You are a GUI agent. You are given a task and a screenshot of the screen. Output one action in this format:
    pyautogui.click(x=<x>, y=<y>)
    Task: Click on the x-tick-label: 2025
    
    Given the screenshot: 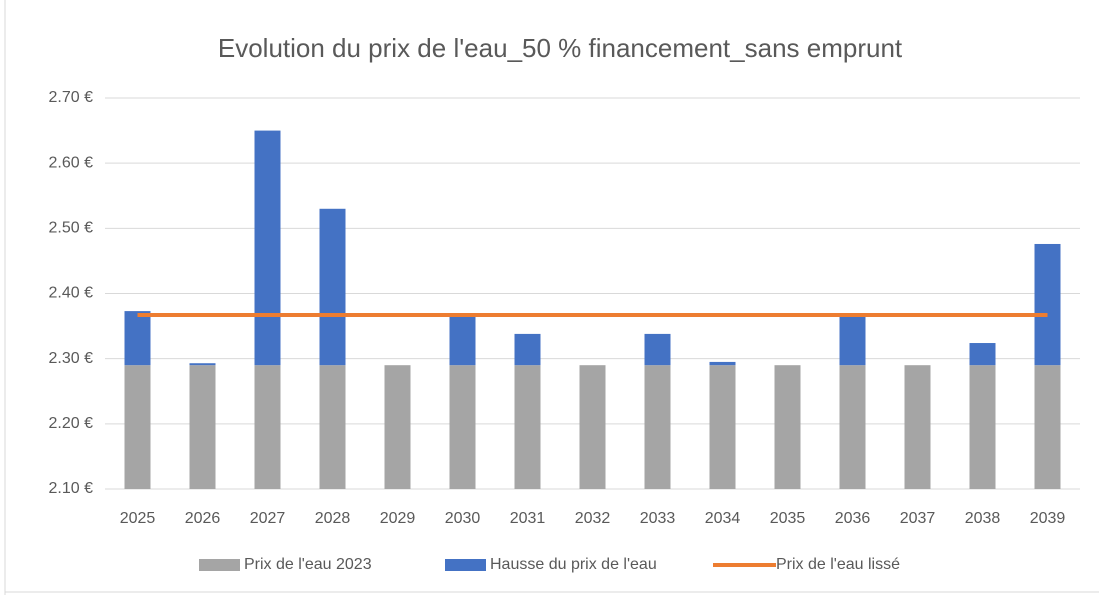 What is the action you would take?
    pyautogui.click(x=138, y=518)
    